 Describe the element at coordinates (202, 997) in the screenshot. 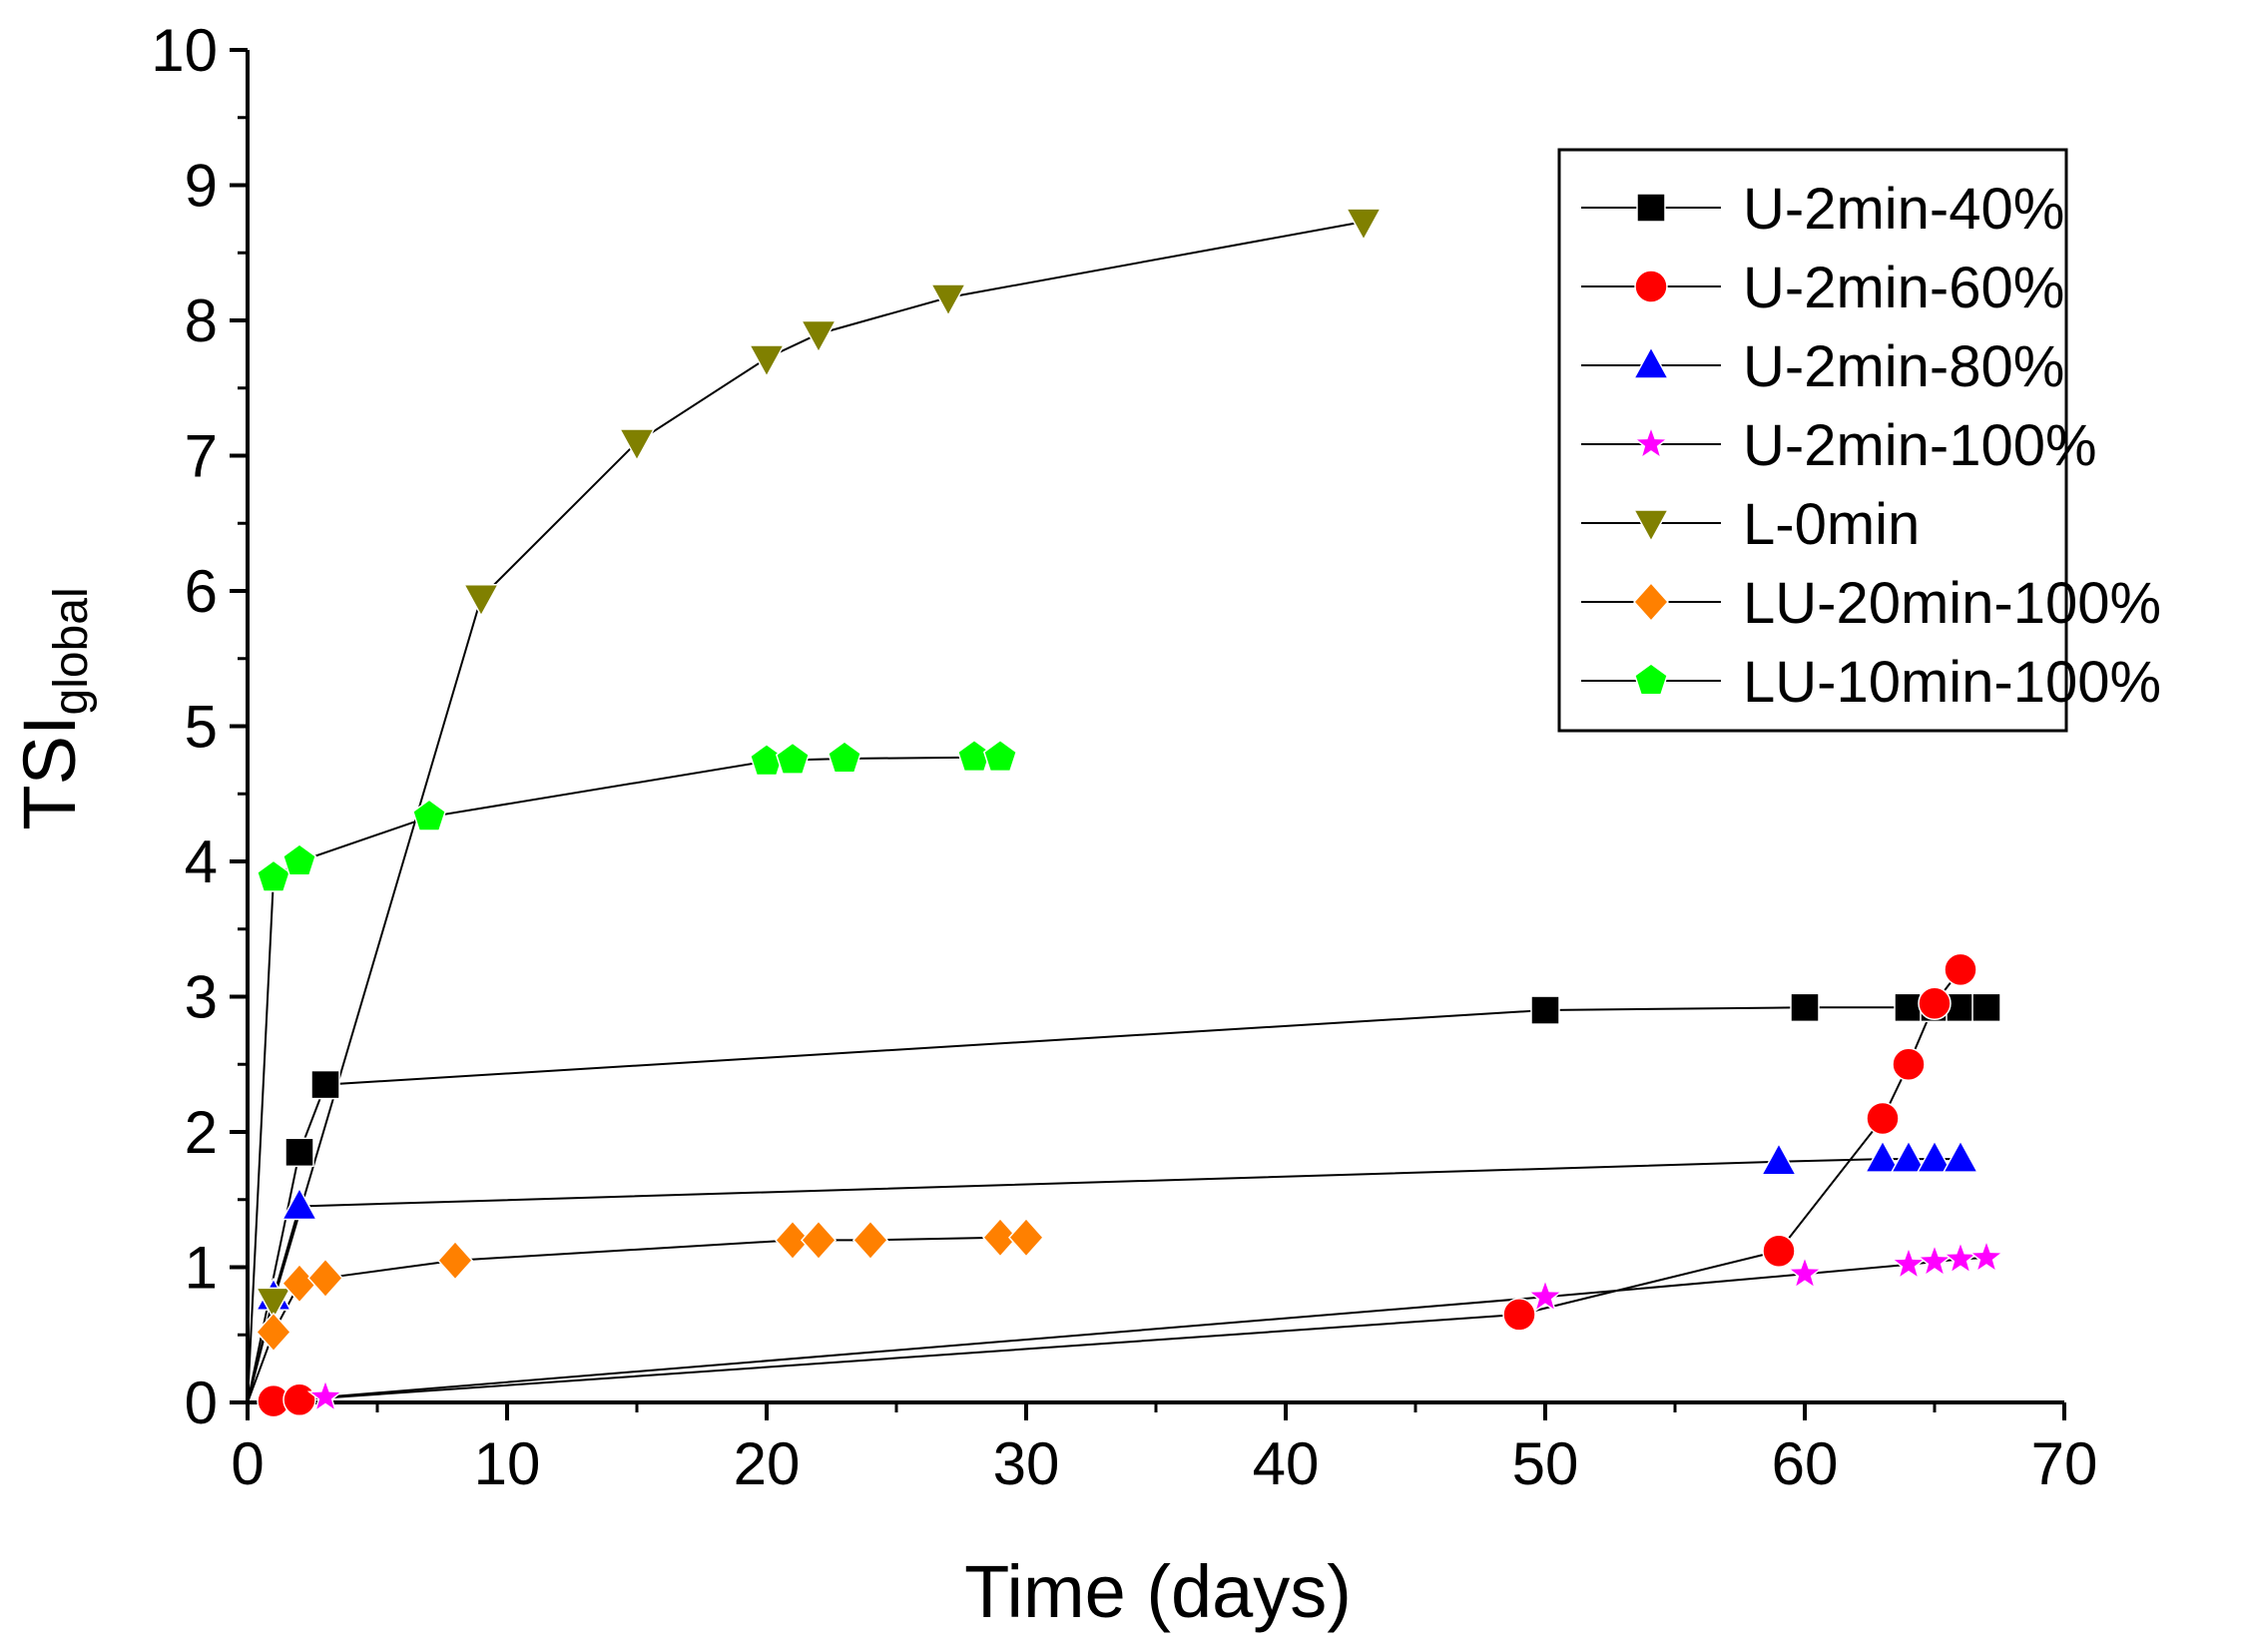

I see `y-tick-label: 3` at that location.